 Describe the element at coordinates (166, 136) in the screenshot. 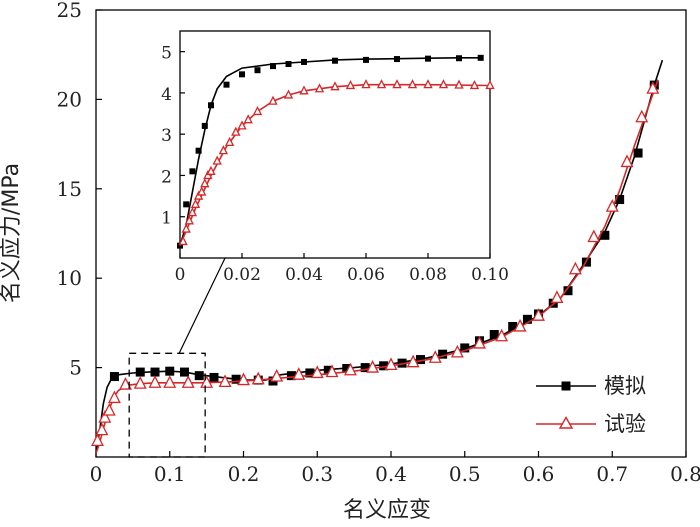

I see `inset-y-tick-label: 3` at that location.